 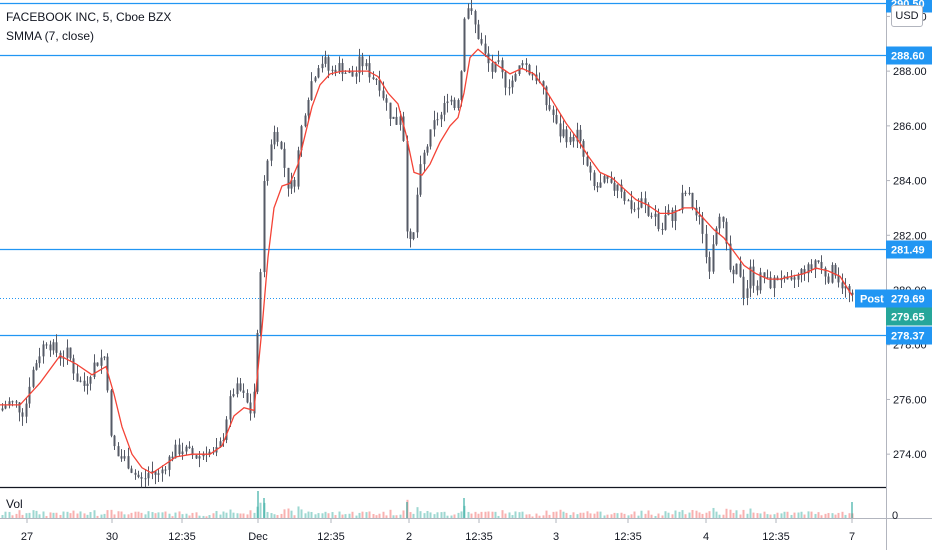 I want to click on volume-spike, so click(x=264, y=508).